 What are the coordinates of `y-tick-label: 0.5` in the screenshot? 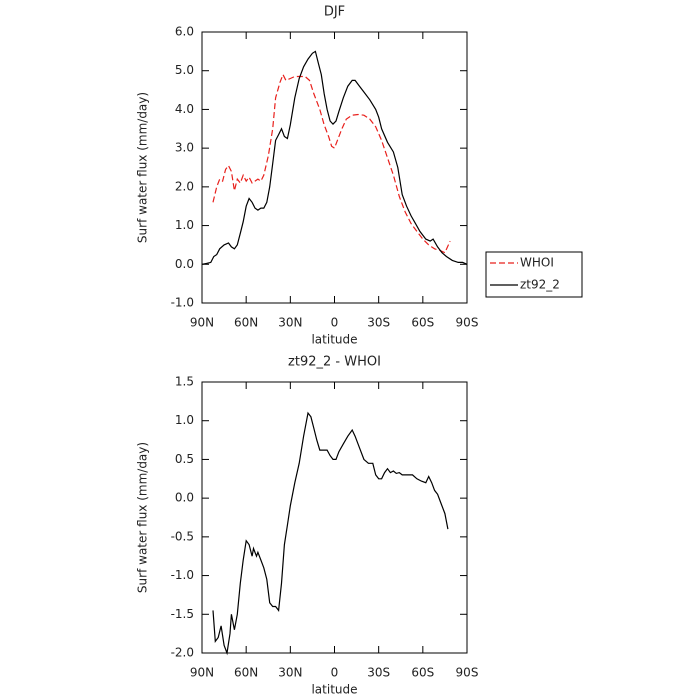 It's located at (184, 459).